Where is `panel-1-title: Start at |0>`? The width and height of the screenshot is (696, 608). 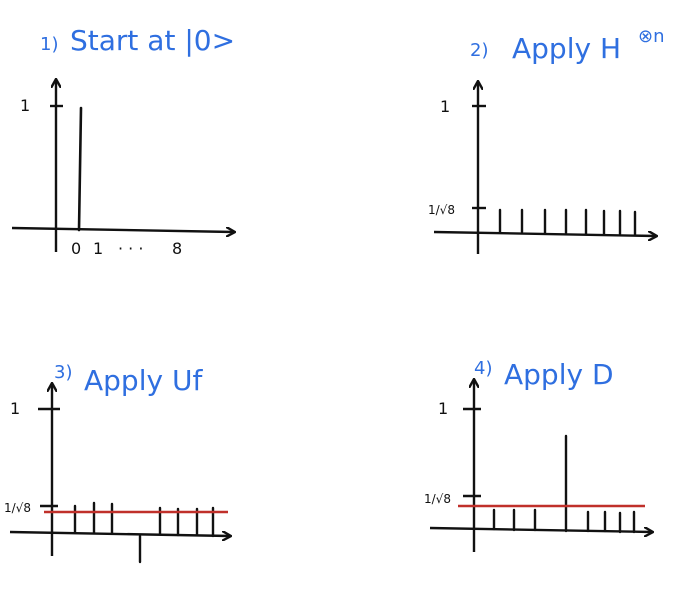
panel-1-title: Start at |0> is located at coordinates (152, 40).